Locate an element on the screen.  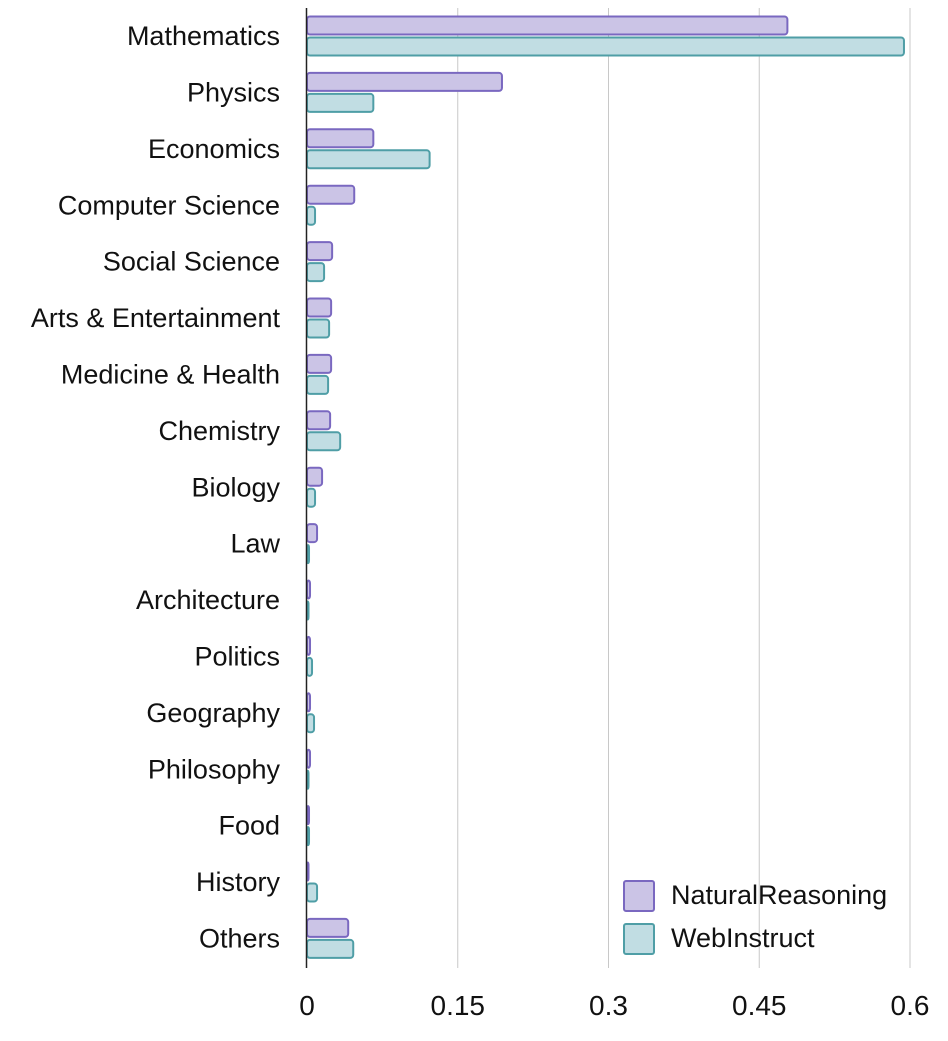
bar-webinstruct-food is located at coordinates (308, 836).